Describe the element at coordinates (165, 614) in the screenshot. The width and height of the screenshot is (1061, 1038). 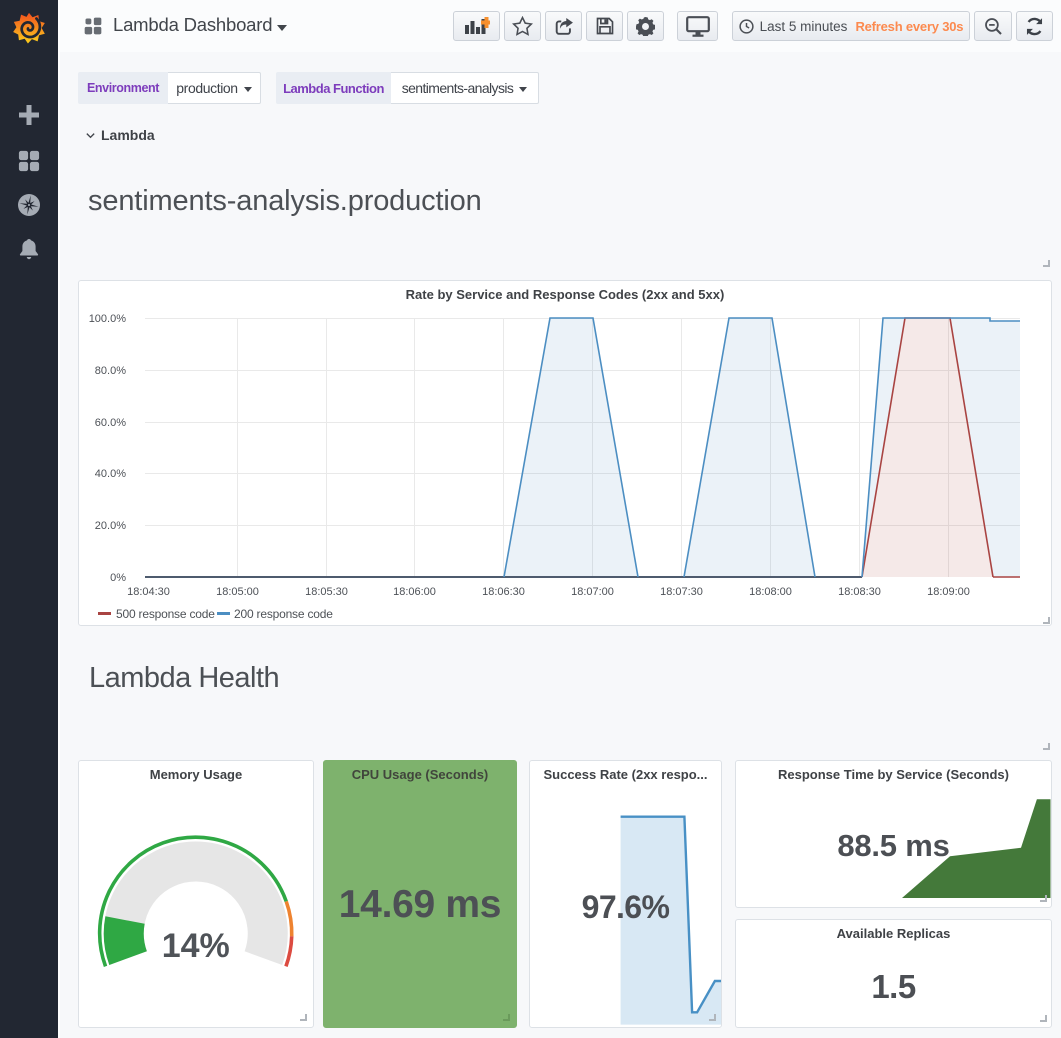
I see `svg-text: 500 response code` at that location.